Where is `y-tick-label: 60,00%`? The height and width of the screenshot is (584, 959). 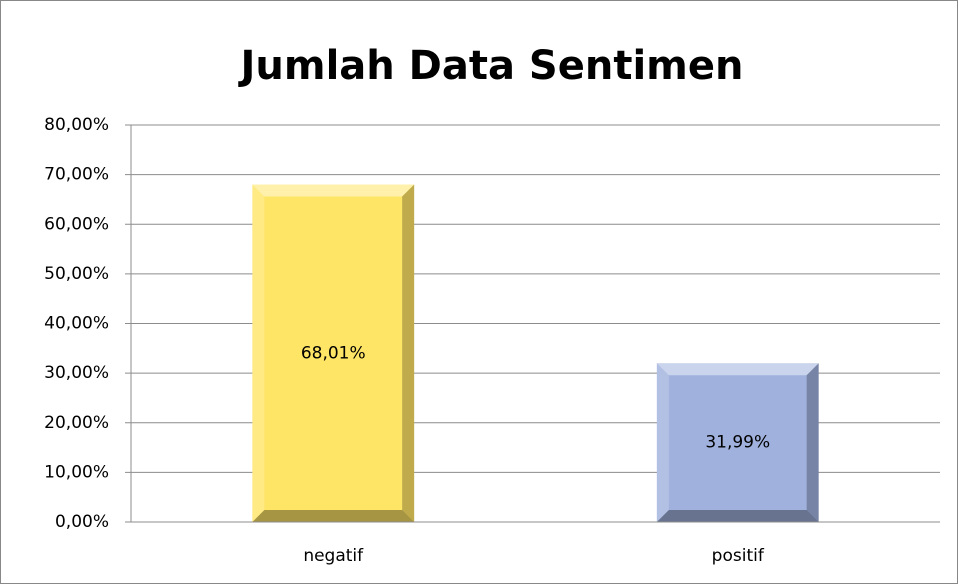
y-tick-label: 60,00% is located at coordinates (76, 224).